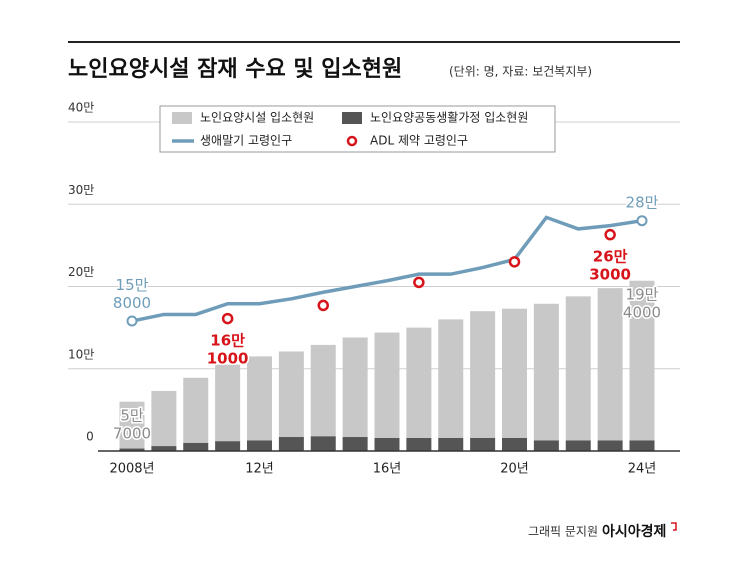 The image size is (745, 561). What do you see at coordinates (81, 272) in the screenshot?
I see `y-tick-label: 20만` at bounding box center [81, 272].